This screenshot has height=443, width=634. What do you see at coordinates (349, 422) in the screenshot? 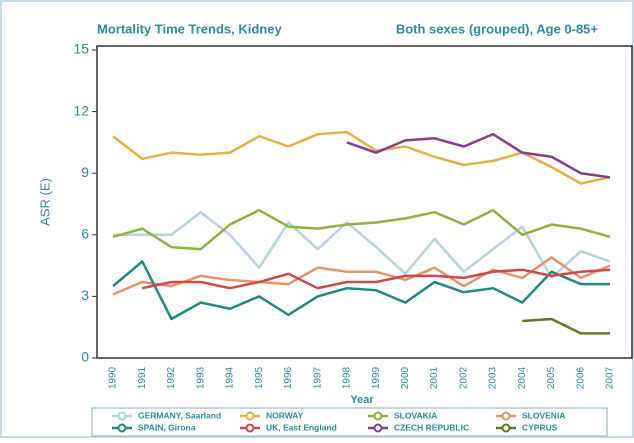
I see `legend` at bounding box center [349, 422].